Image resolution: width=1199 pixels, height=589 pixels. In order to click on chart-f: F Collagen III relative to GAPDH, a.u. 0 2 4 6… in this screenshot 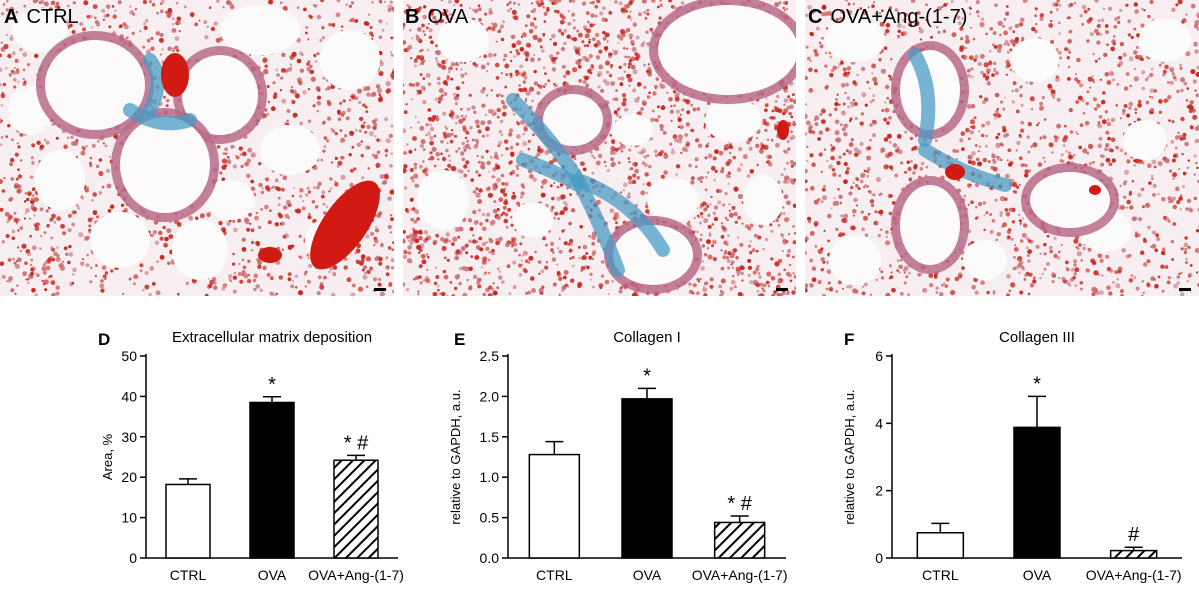, I will do `click(1020, 452)`.